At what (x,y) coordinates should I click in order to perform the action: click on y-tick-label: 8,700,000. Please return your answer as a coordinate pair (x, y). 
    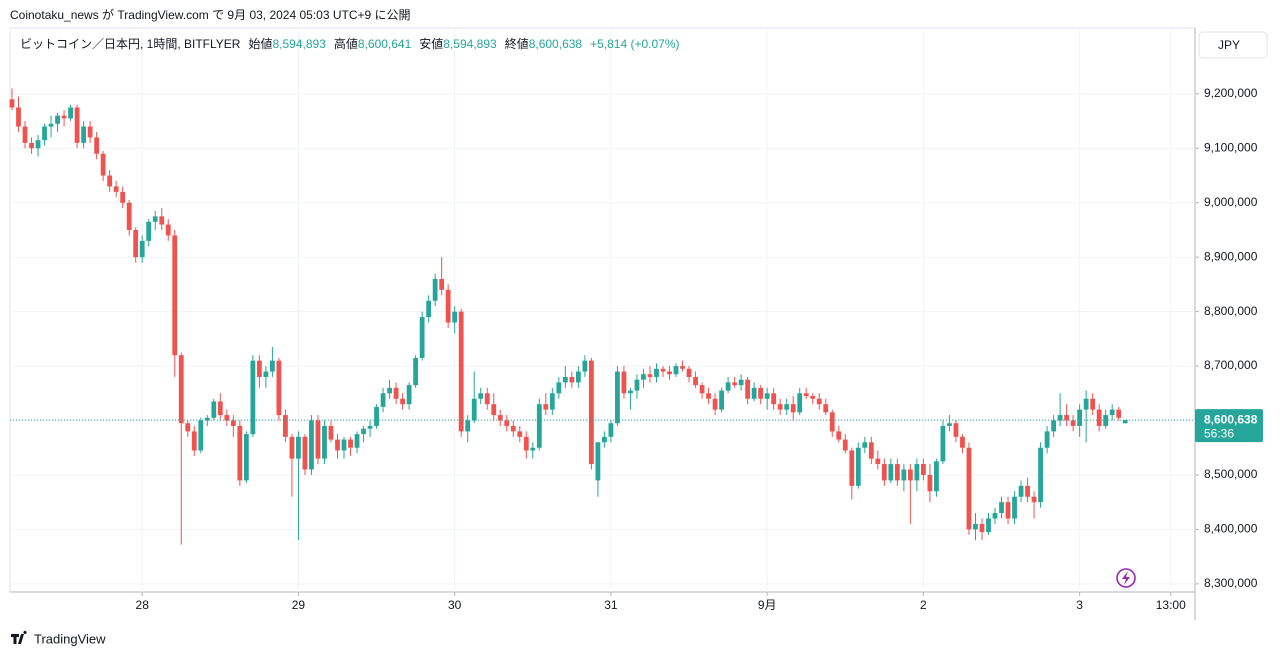
    Looking at the image, I should click on (1231, 365).